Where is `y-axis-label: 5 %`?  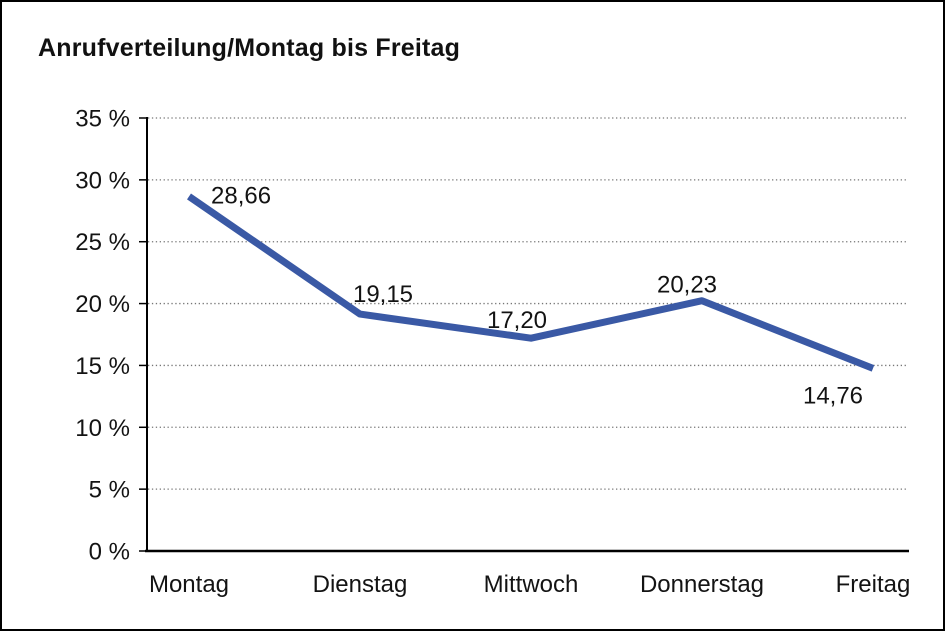 y-axis-label: 5 % is located at coordinates (109, 490).